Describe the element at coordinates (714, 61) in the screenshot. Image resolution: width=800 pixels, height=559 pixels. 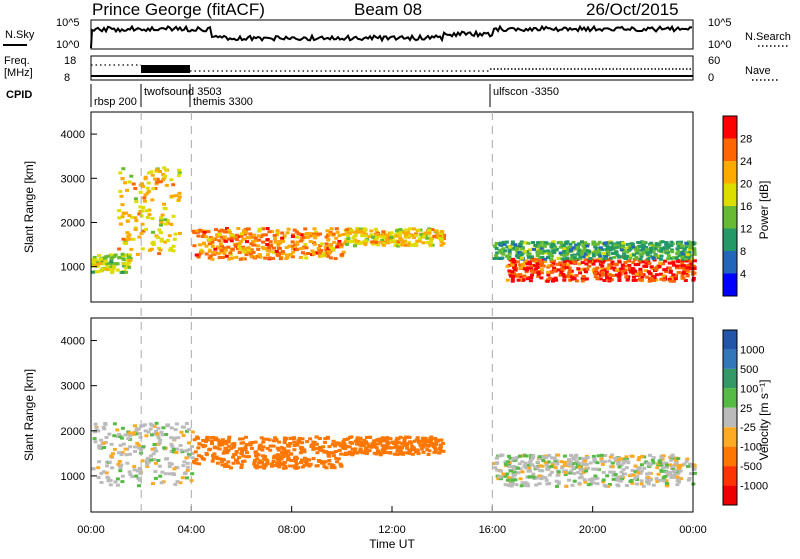
I see `nave-tick-top: 60` at that location.